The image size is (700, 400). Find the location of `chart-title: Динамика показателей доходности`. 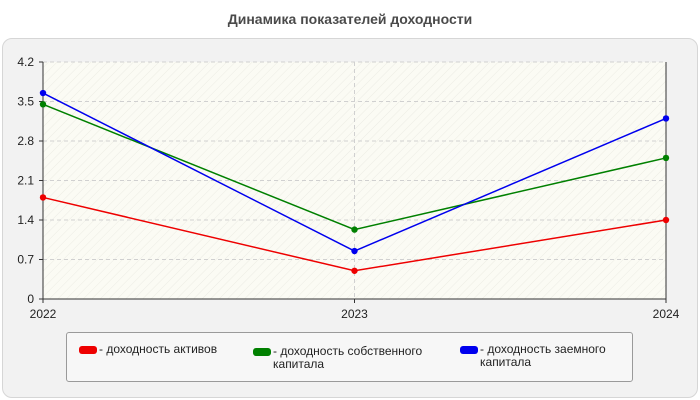

chart-title: Динамика показателей доходности is located at coordinates (350, 19).